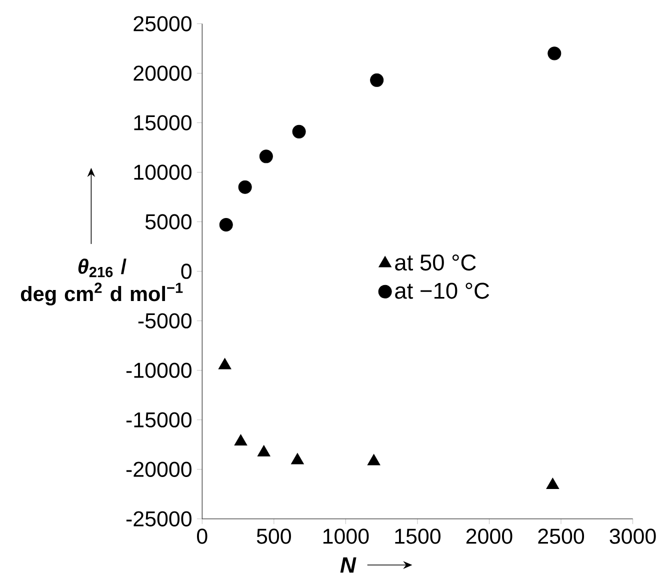 This screenshot has width=661, height=586. Describe the element at coordinates (163, 122) in the screenshot. I see `y-tick-label: 15000` at that location.